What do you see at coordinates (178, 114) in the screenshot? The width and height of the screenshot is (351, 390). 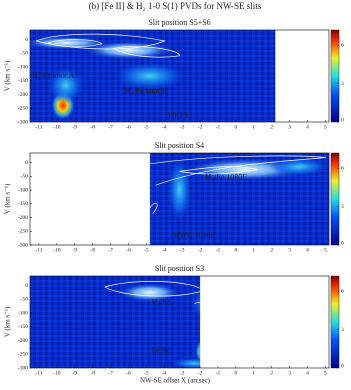 I see `annotation: YSO 1` at bounding box center [178, 114].